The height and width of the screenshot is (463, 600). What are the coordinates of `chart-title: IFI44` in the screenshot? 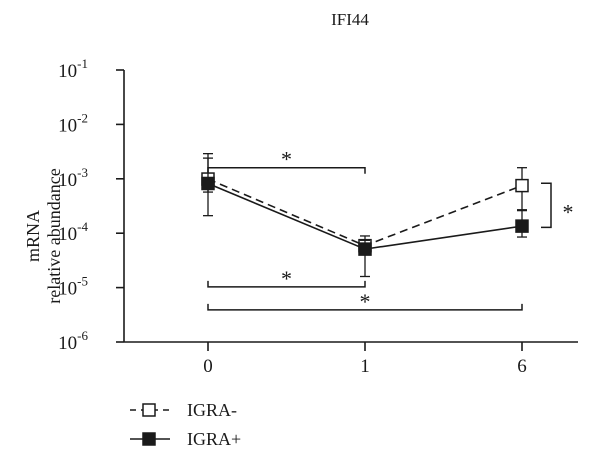 It's located at (350, 19).